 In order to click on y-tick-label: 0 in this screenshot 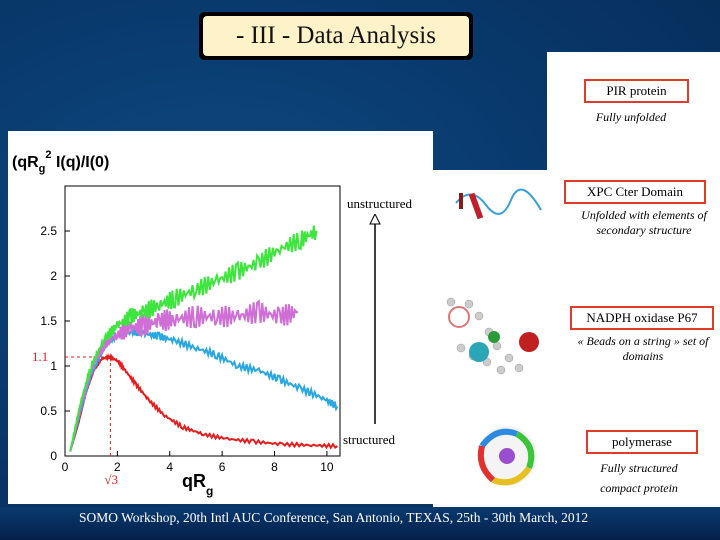, I will do `click(53, 456)`.